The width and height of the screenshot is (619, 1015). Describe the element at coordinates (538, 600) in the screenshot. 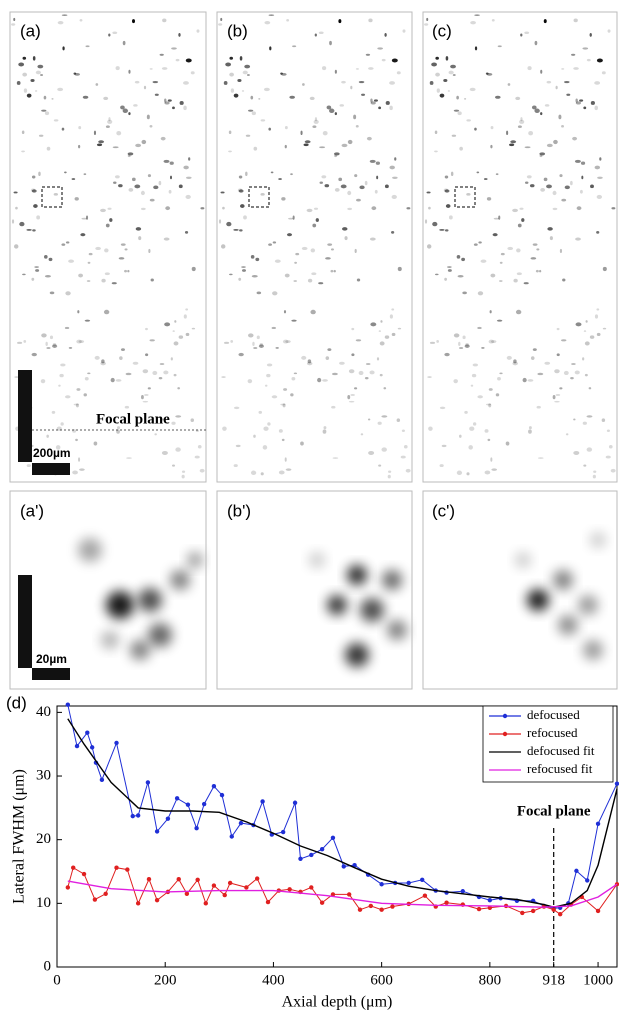

I see `blob` at that location.